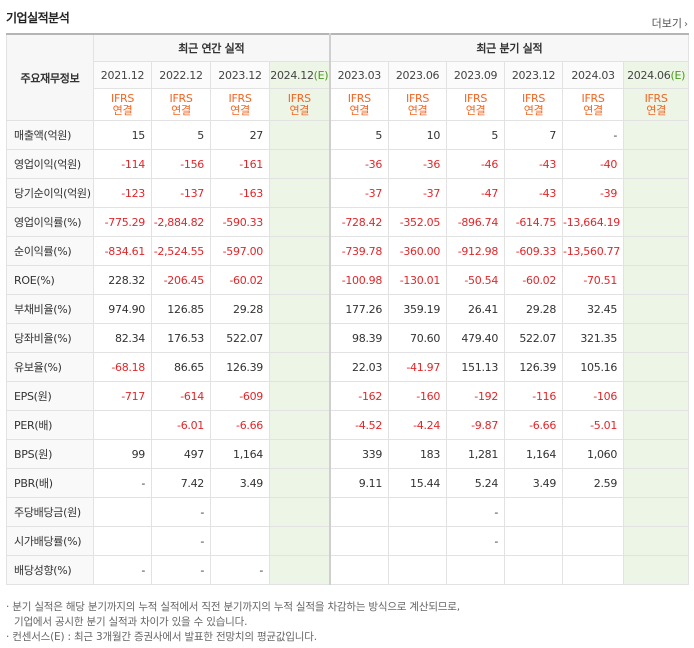 This screenshot has width=694, height=648. Describe the element at coordinates (181, 396) in the screenshot. I see `table-cell: -614` at that location.